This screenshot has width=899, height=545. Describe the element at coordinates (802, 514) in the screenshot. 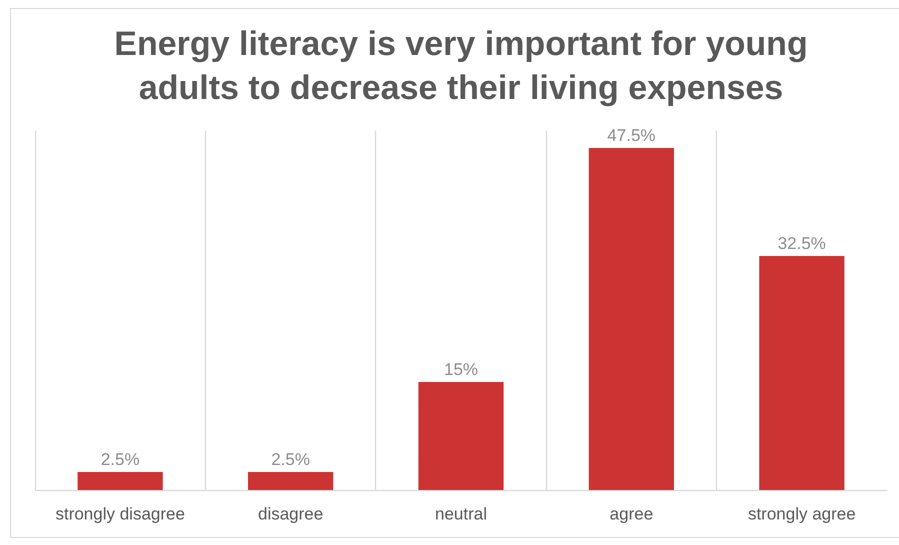

I see `x-tick-label: strongly agree` at that location.